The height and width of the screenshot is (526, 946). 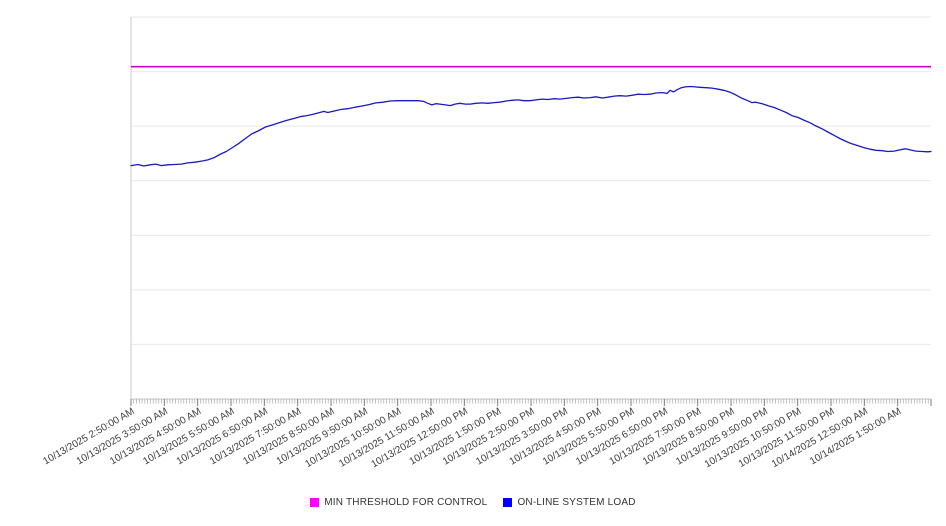 What do you see at coordinates (315, 502) in the screenshot?
I see `threshold-legend-swatch` at bounding box center [315, 502].